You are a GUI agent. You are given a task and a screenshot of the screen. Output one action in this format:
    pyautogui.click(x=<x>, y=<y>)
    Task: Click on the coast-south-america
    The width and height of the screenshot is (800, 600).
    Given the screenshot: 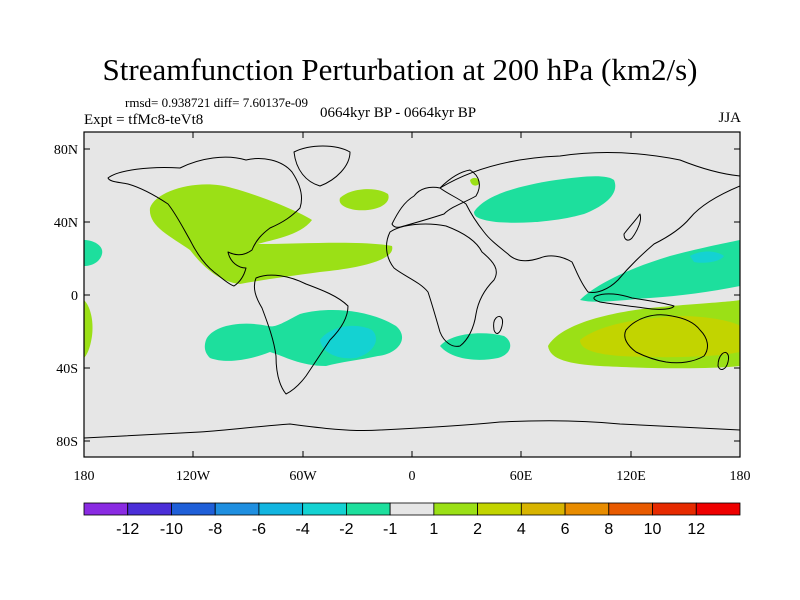 What is the action you would take?
    pyautogui.click(x=301, y=334)
    